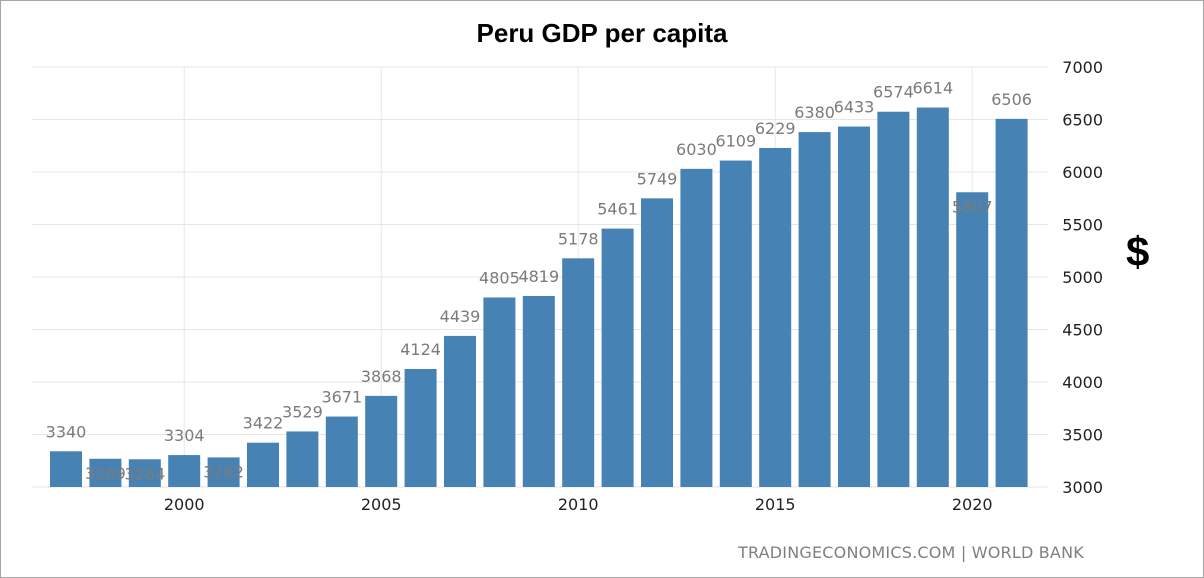 Image resolution: width=1204 pixels, height=578 pixels. Describe the element at coordinates (184, 435) in the screenshot. I see `data-label: 3304` at that location.